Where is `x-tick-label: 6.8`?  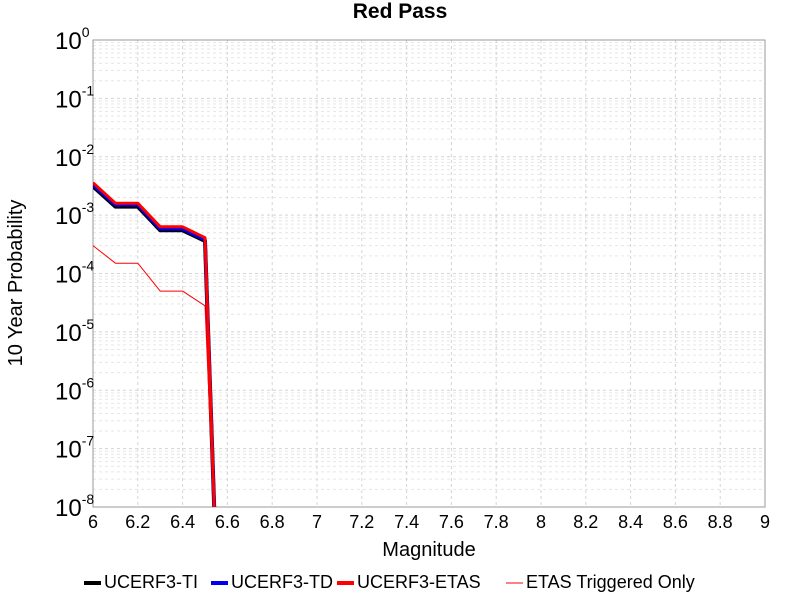
x-tick-label: 6.8 is located at coordinates (272, 522).